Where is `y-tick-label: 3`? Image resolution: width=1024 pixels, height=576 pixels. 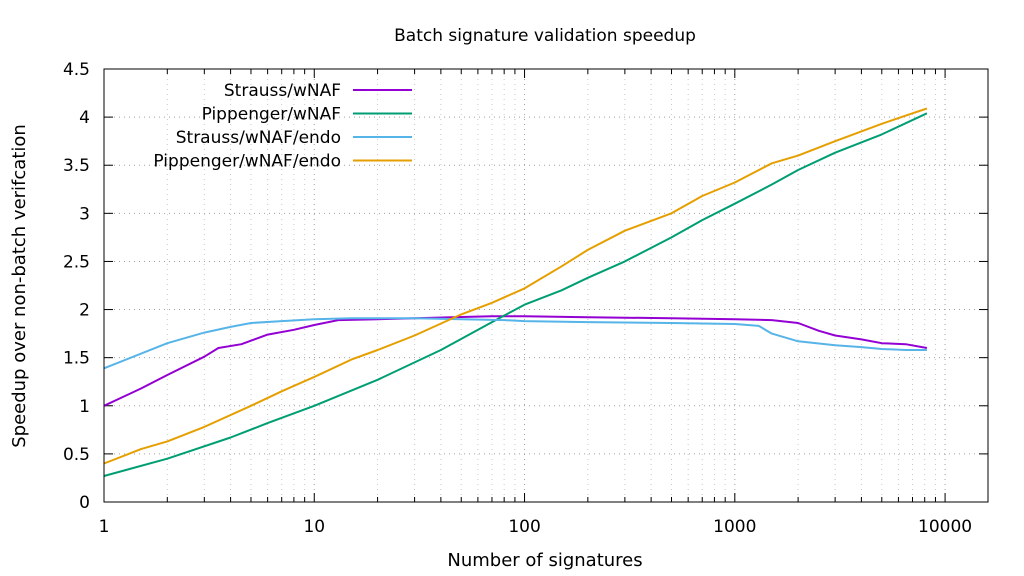 y-tick-label: 3 is located at coordinates (84, 214).